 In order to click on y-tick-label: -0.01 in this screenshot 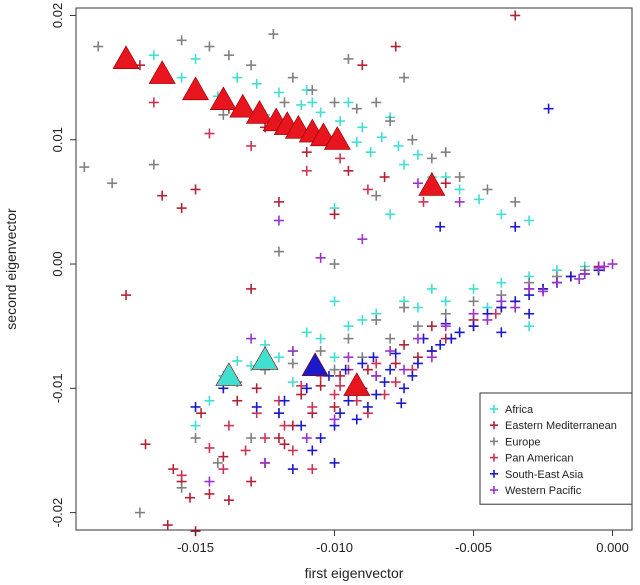, I will do `click(57, 388)`.